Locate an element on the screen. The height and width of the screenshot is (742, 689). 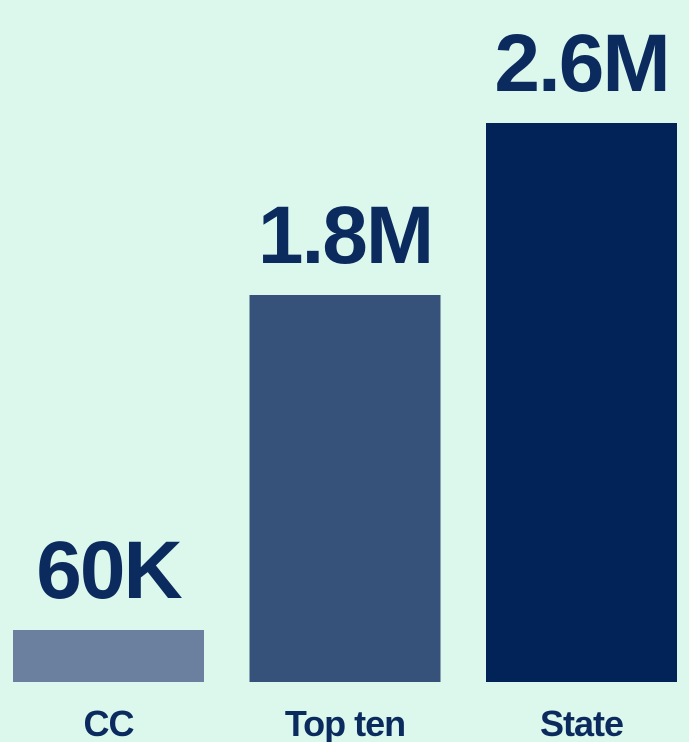
value-label-cc: 60K is located at coordinates (109, 570).